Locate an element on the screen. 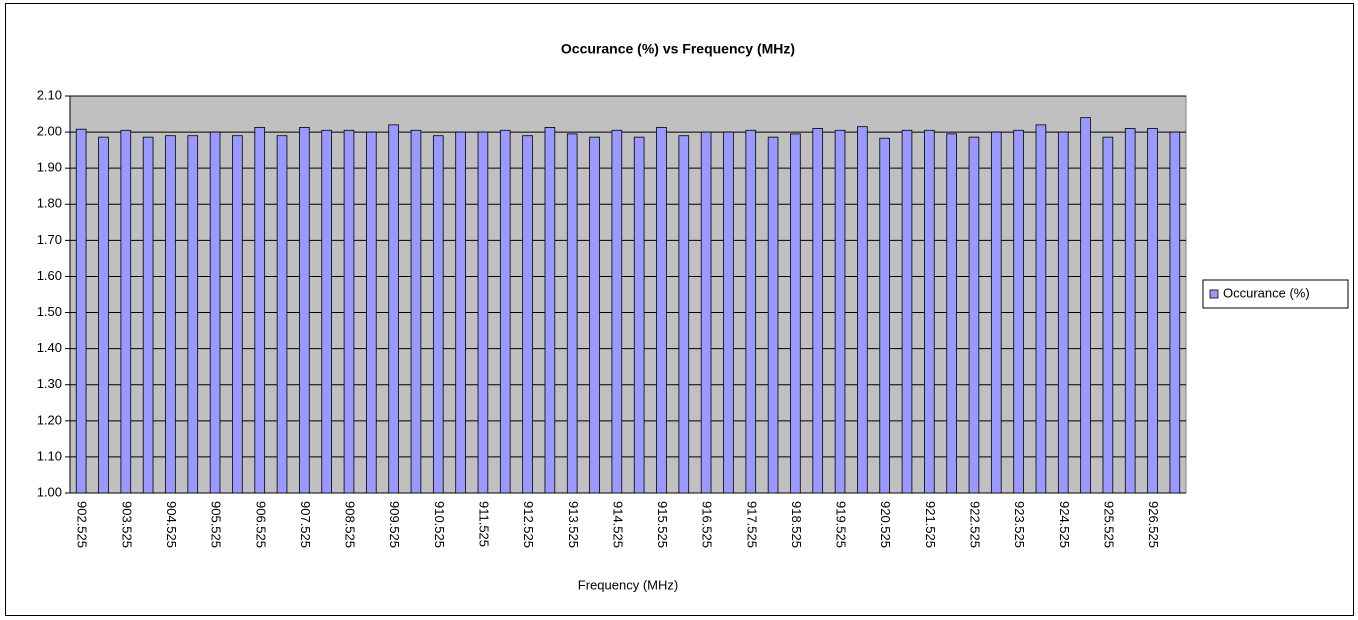 The image size is (1358, 620). y-tick-label: 1.70 is located at coordinates (49, 239).